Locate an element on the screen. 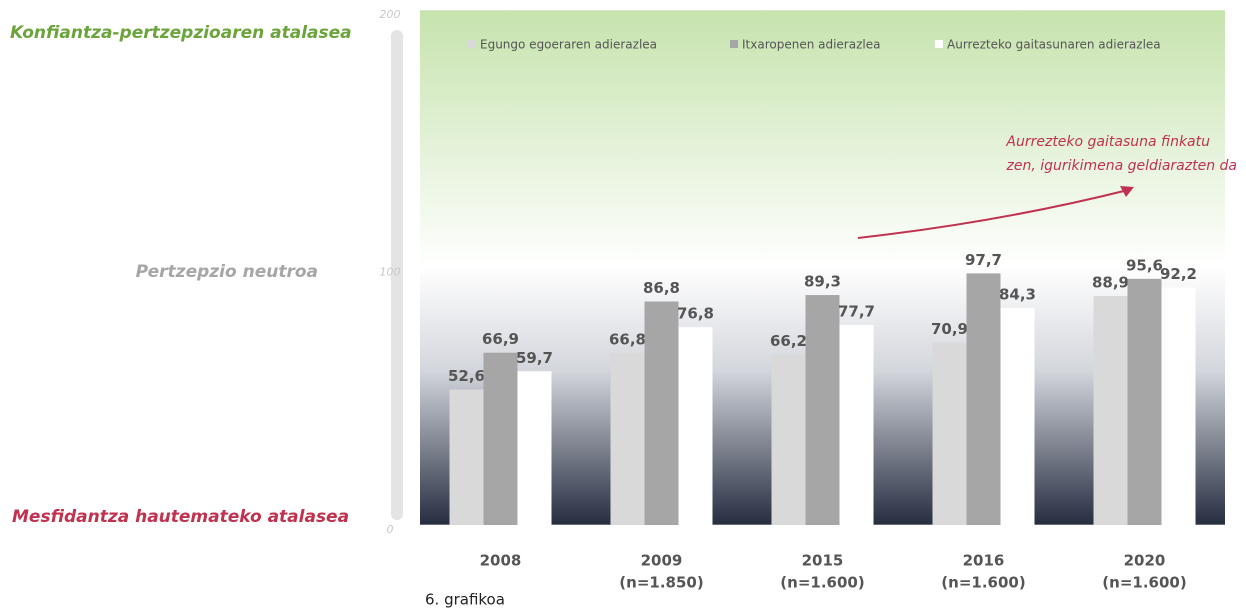 This screenshot has height=609, width=1246. data-label: 77,7 is located at coordinates (856, 311).